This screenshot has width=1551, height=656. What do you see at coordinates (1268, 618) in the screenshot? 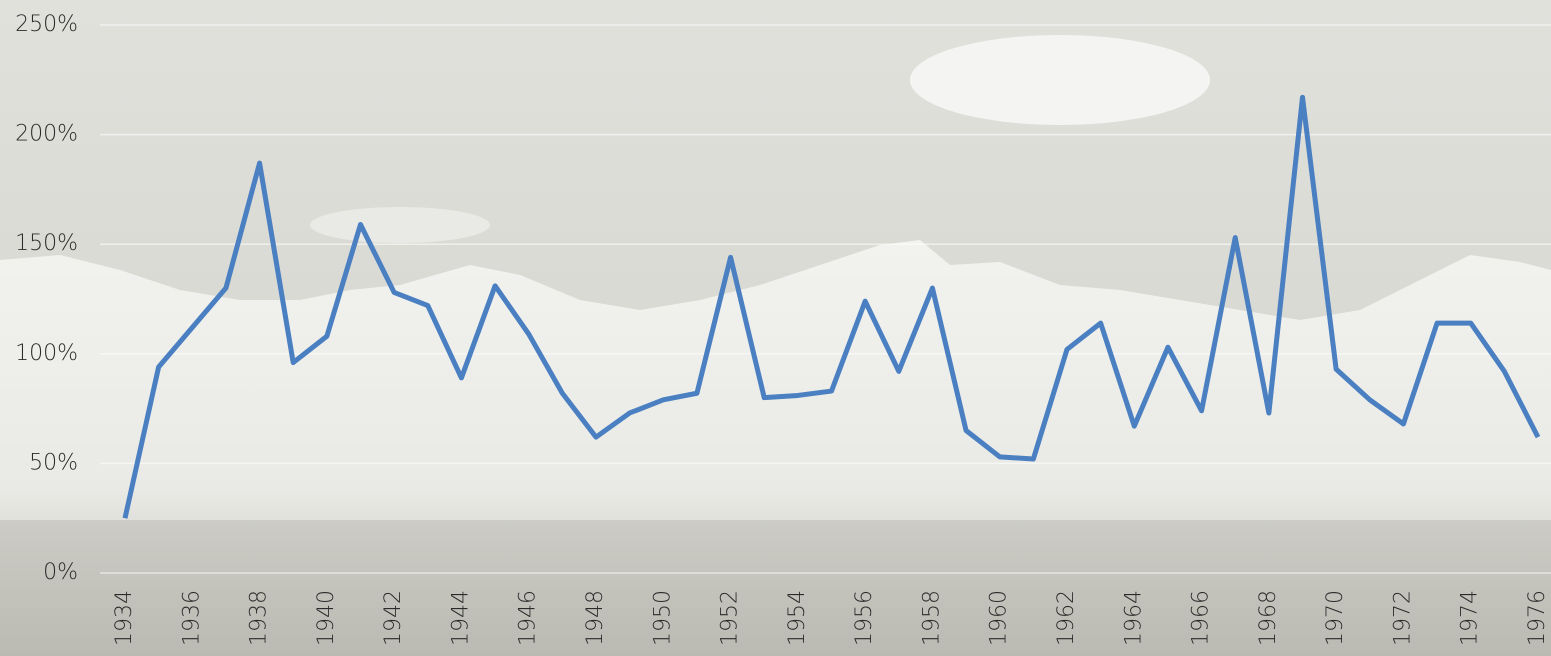
I see `x-tick-label: 1968` at bounding box center [1268, 618].